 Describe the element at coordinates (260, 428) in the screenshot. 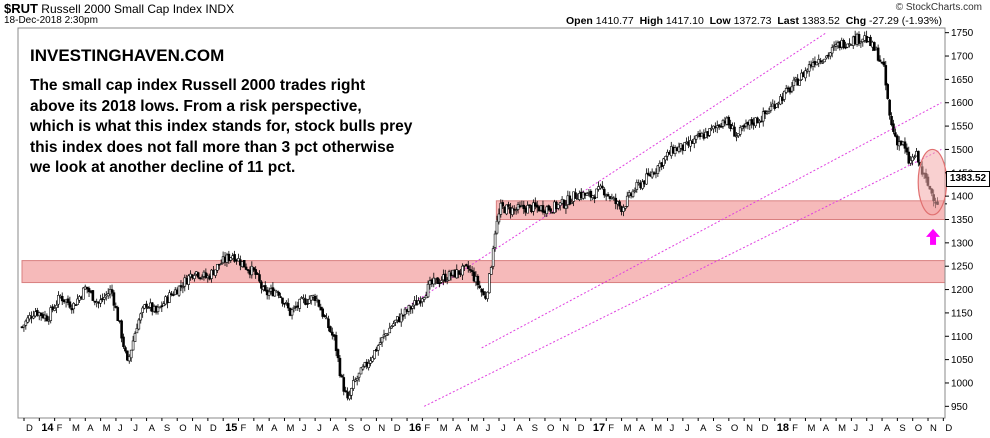

I see `x-tick-label: M` at that location.